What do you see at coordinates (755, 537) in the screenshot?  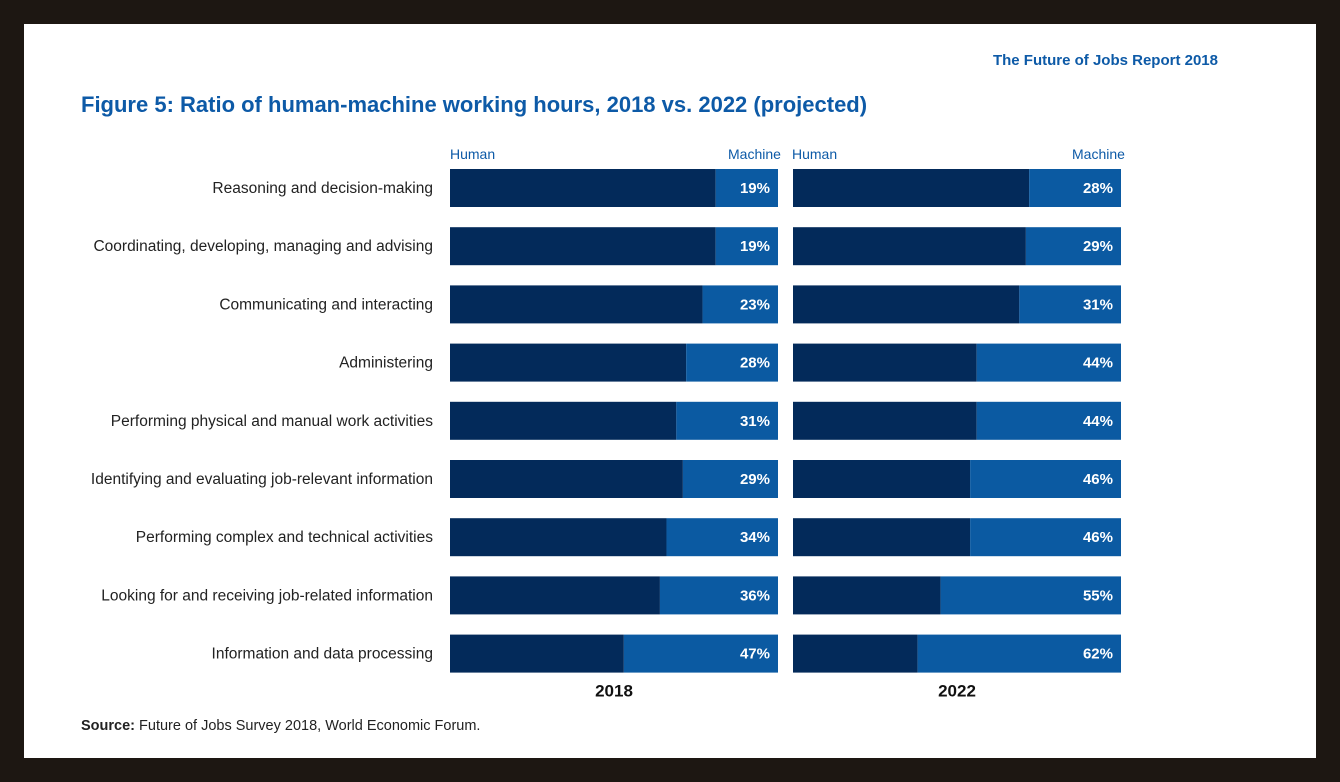 I see `data-label-2018: 34%` at bounding box center [755, 537].